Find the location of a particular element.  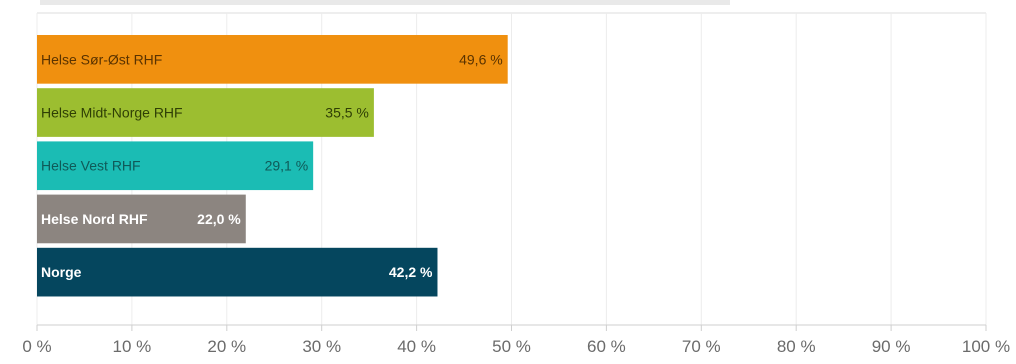

x-tick-label: 10 % is located at coordinates (132, 346).